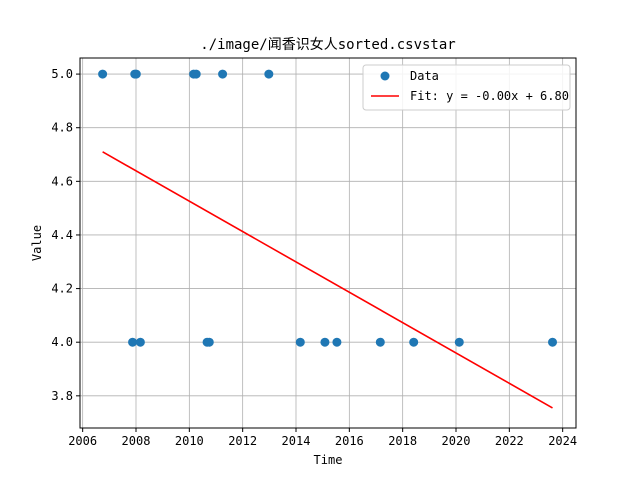  What do you see at coordinates (402, 441) in the screenshot?
I see `x-tick-label: 2018` at bounding box center [402, 441].